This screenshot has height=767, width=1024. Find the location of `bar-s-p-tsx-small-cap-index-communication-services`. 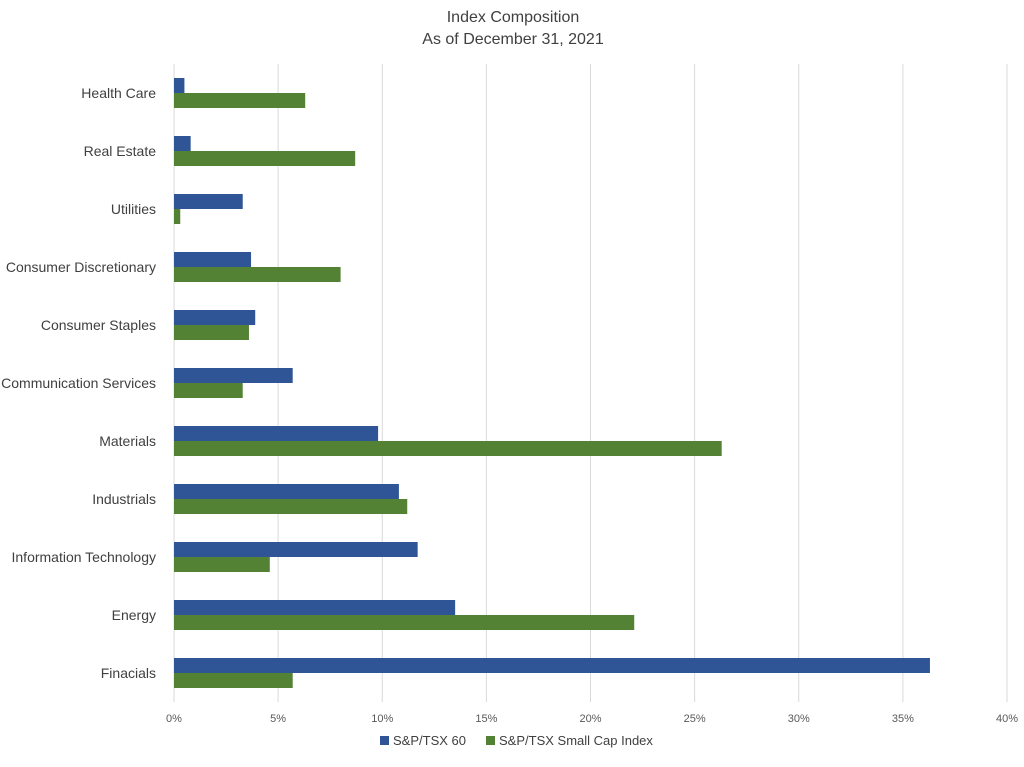

bar-s-p-tsx-small-cap-index-communication-services is located at coordinates (208, 390).